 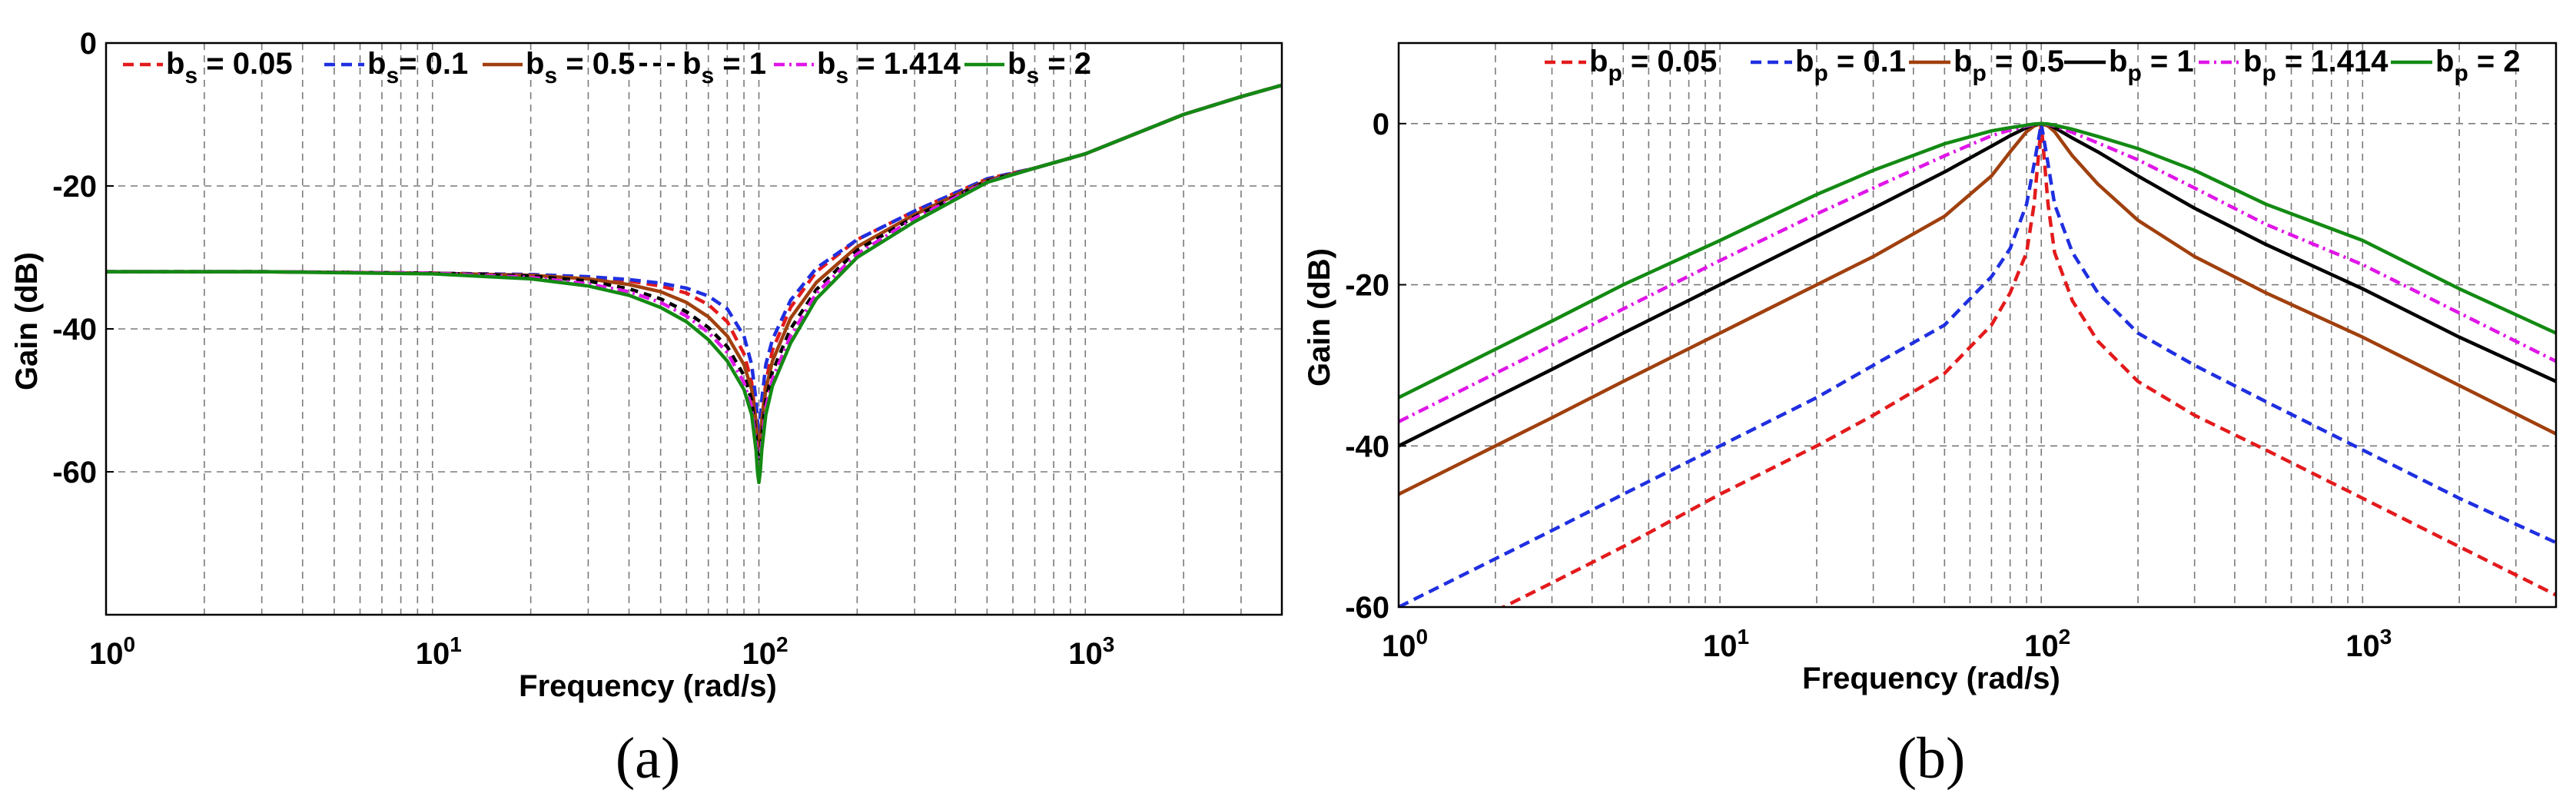 I want to click on y-tick-label: 0, so click(x=88, y=44).